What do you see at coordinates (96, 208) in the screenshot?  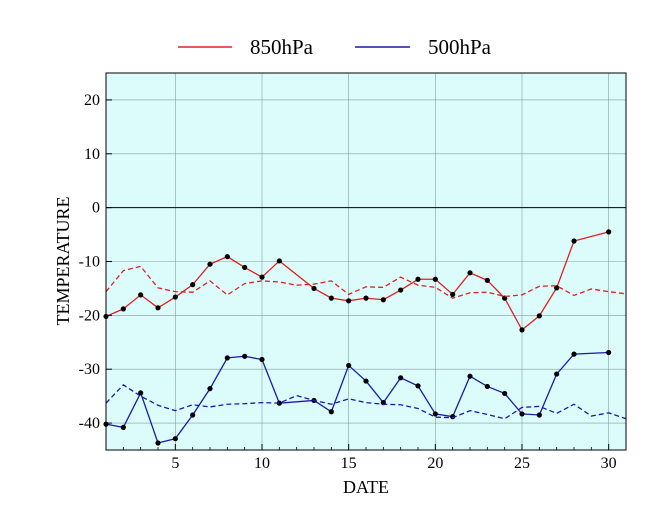 I see `y-tick-label: 0` at bounding box center [96, 208].